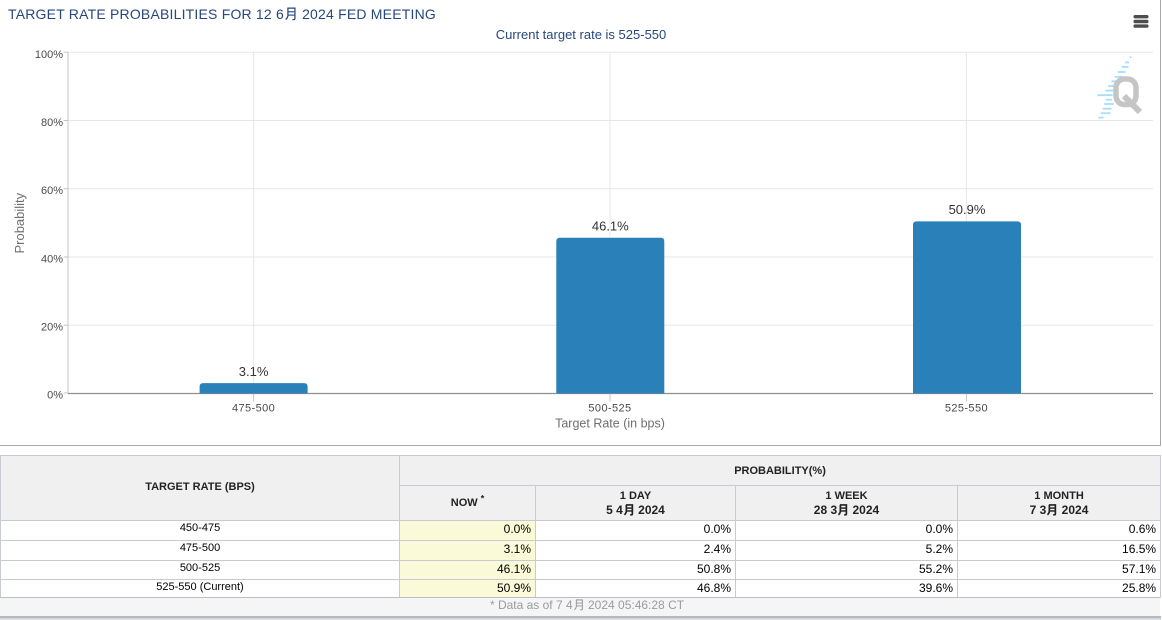 This screenshot has height=620, width=1162. Describe the element at coordinates (52, 328) in the screenshot. I see `svg-text: 20%` at that location.